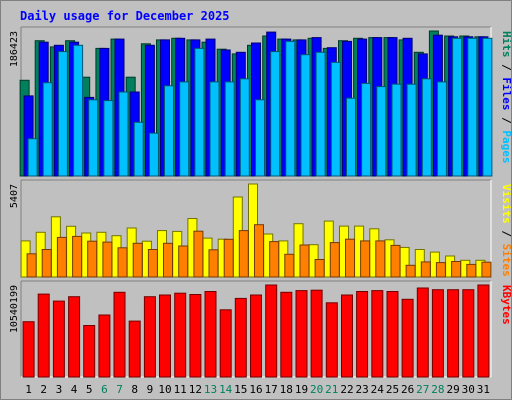 Image resolution: width=512 pixels, height=400 pixels. What do you see at coordinates (28, 389) in the screenshot?
I see `x-tick-label: 1` at bounding box center [28, 389].